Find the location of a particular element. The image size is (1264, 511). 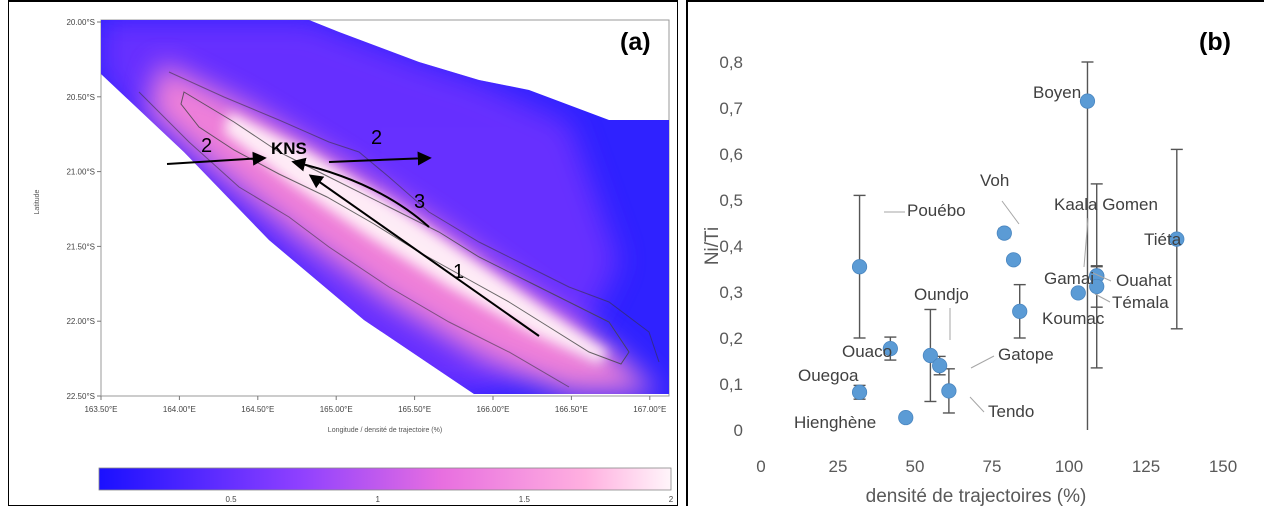

arrow-label-1: 1 is located at coordinates (458, 272).